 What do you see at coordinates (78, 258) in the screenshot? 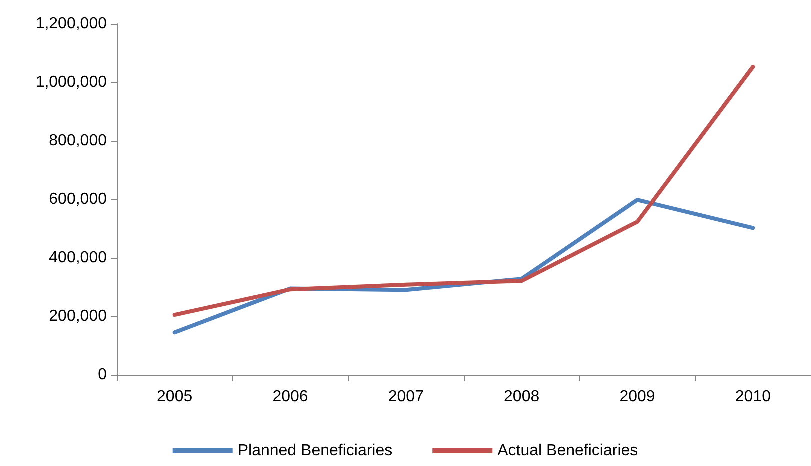
I see `y-tick-label: 400,000` at bounding box center [78, 258].